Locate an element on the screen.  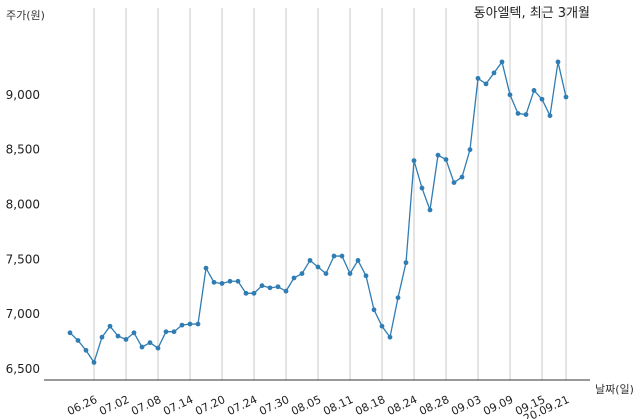
x-tick-label: 09.09 is located at coordinates (498, 405).